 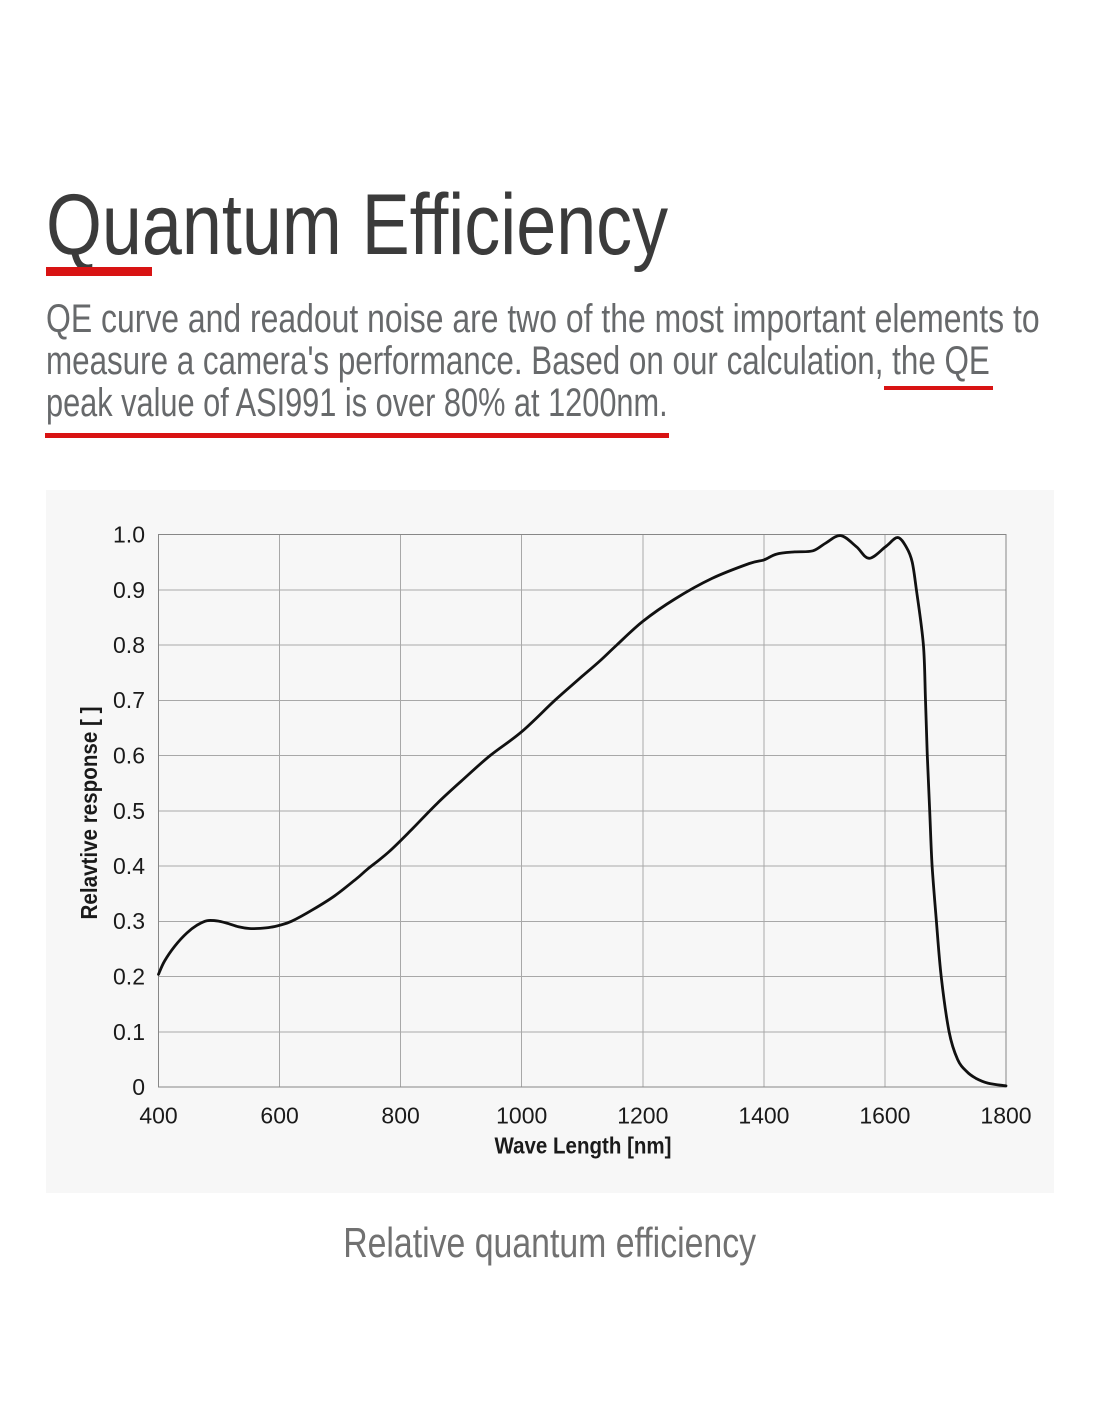 What do you see at coordinates (129, 645) in the screenshot?
I see `svg-text: 0.8` at bounding box center [129, 645].